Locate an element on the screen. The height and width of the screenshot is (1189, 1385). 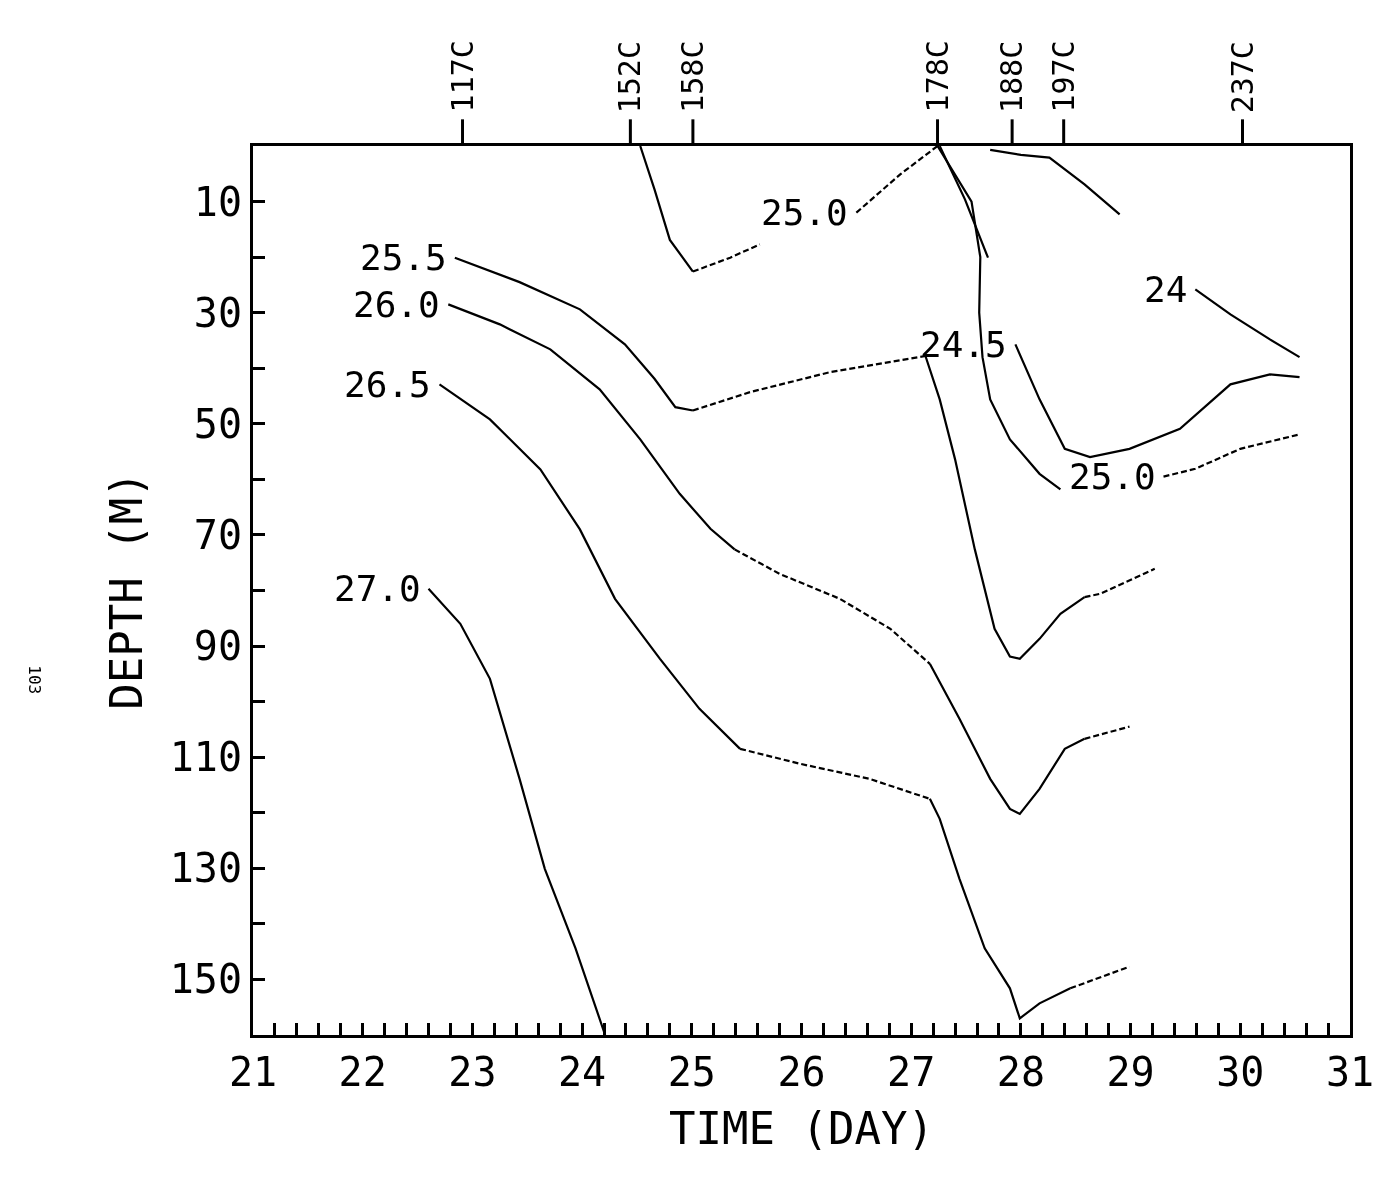
x-tick-label: 21 is located at coordinates (253, 1072).